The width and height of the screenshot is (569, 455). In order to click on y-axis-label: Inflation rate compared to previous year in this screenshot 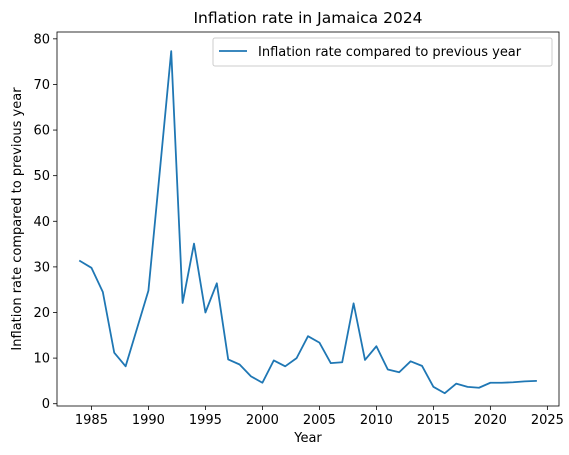, I will do `click(17, 219)`.